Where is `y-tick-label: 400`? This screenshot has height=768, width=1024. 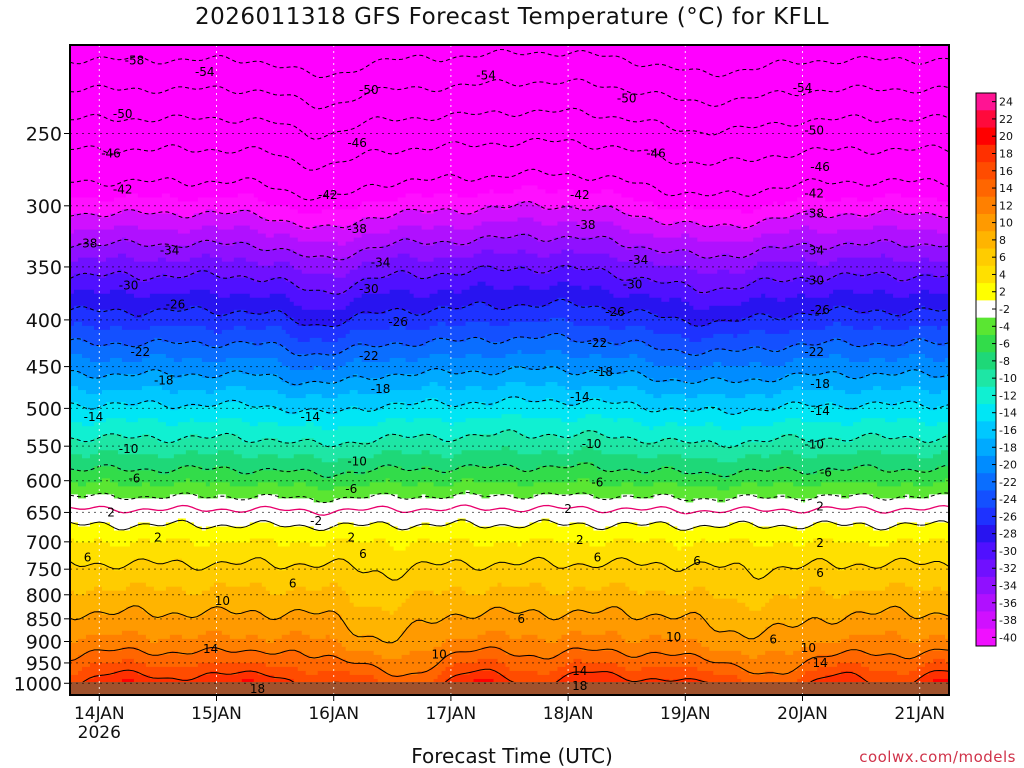 y-tick-label: 400 is located at coordinates (44, 321).